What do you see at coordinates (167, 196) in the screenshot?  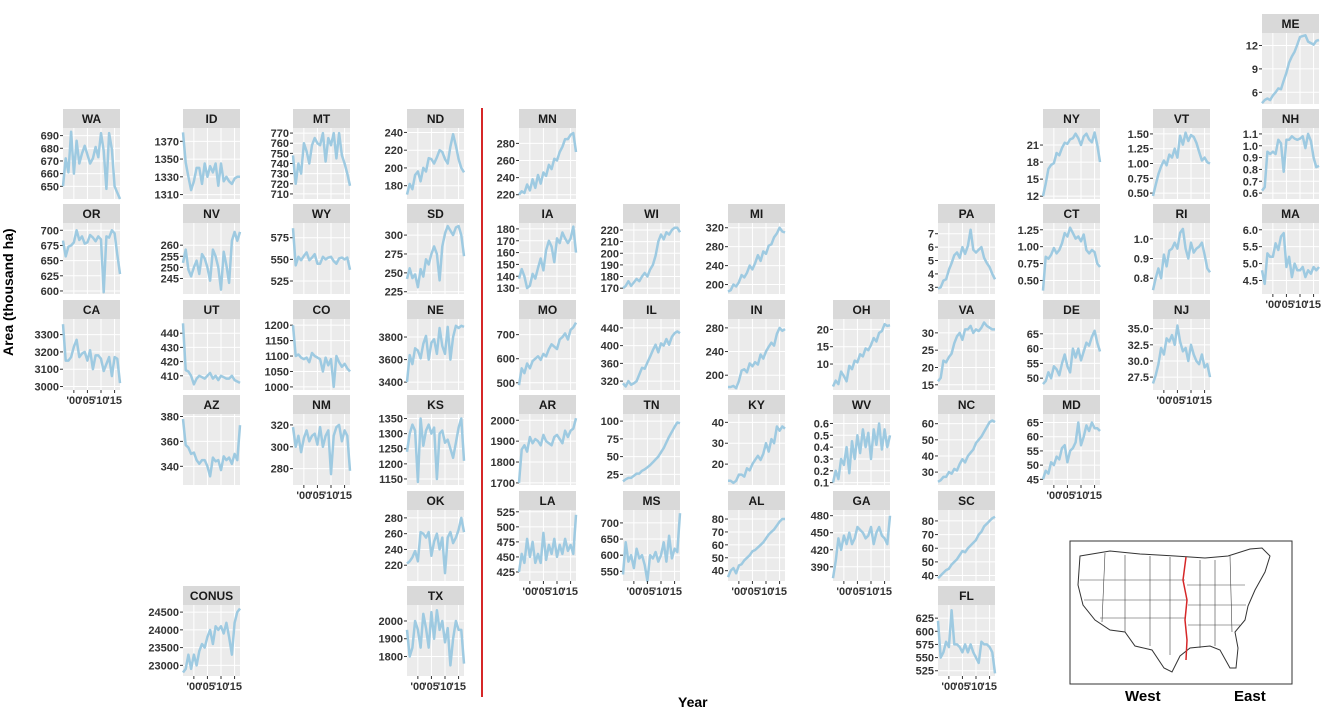 I see `y-tick-label: 1310` at bounding box center [167, 196].